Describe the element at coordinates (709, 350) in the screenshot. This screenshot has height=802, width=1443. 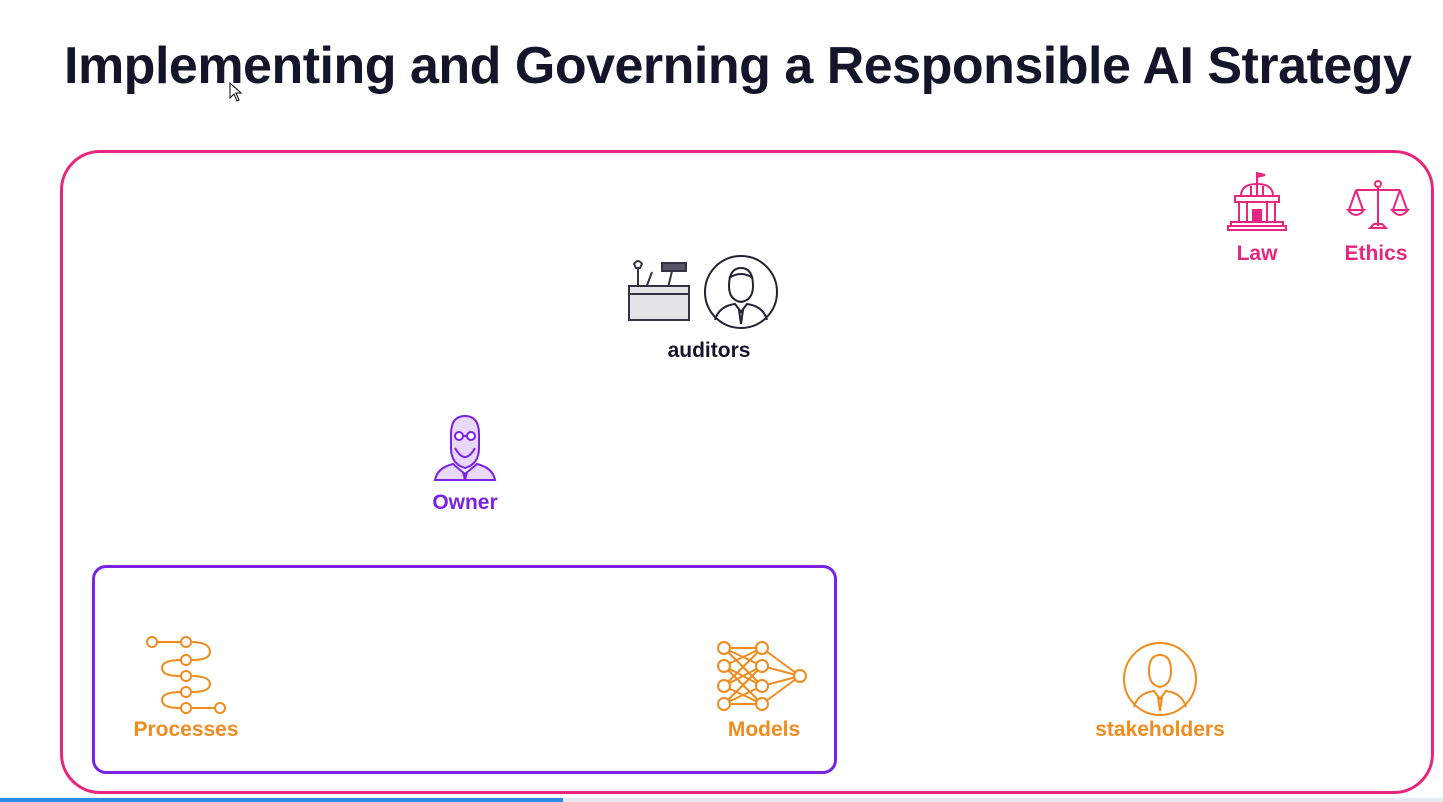
I see `auditors-label: auditors` at that location.